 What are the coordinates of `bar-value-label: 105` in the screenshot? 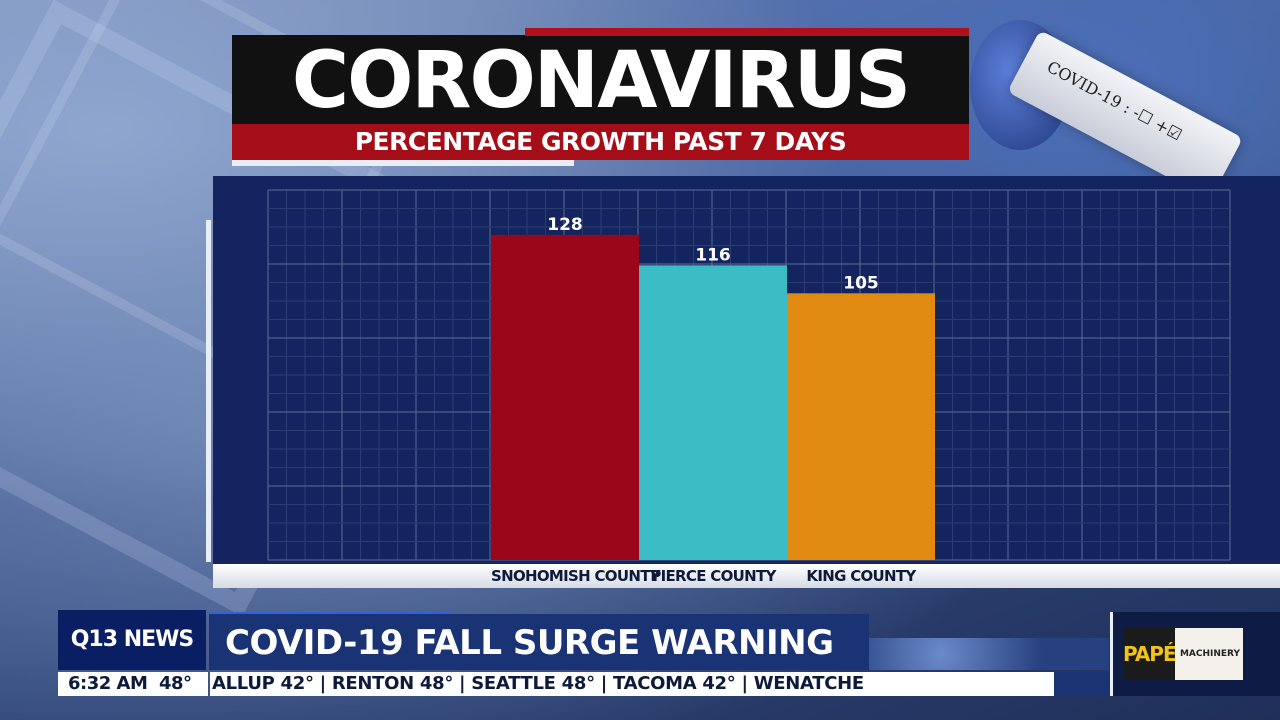 It's located at (861, 283).